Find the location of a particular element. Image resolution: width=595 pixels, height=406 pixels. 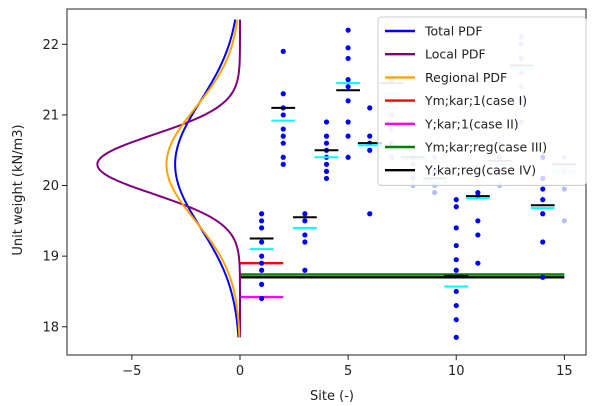

x-axis-label: Site (-) is located at coordinates (332, 396).